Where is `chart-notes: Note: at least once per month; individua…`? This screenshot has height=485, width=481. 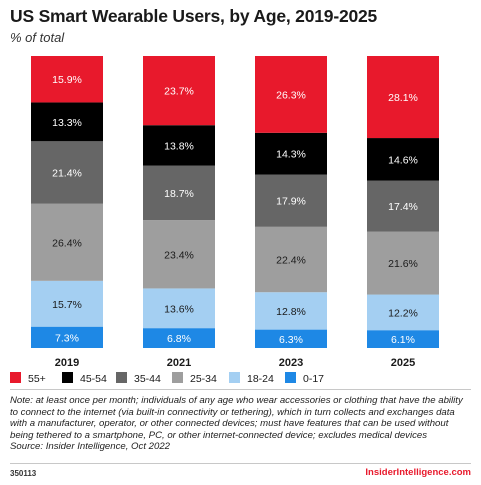
chart-notes: Note: at least once per month; individua… is located at coordinates (241, 424).